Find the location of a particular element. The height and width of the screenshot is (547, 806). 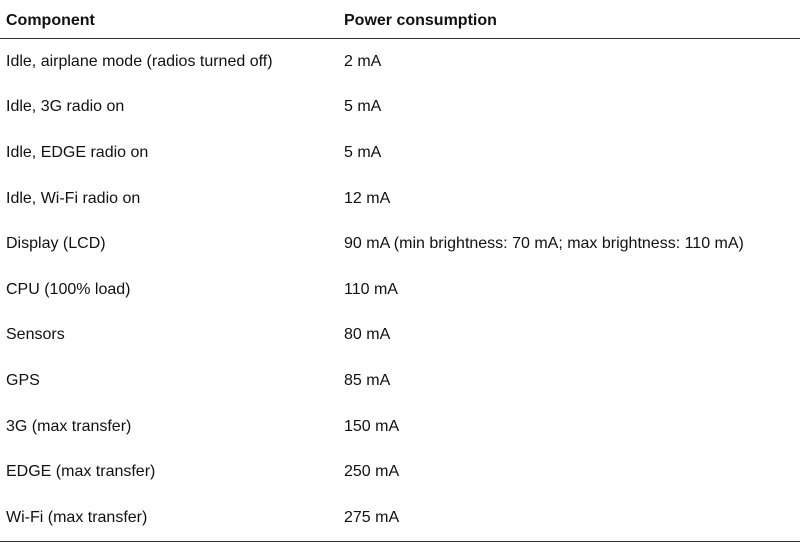

cell-power: 80 mA is located at coordinates (367, 335).